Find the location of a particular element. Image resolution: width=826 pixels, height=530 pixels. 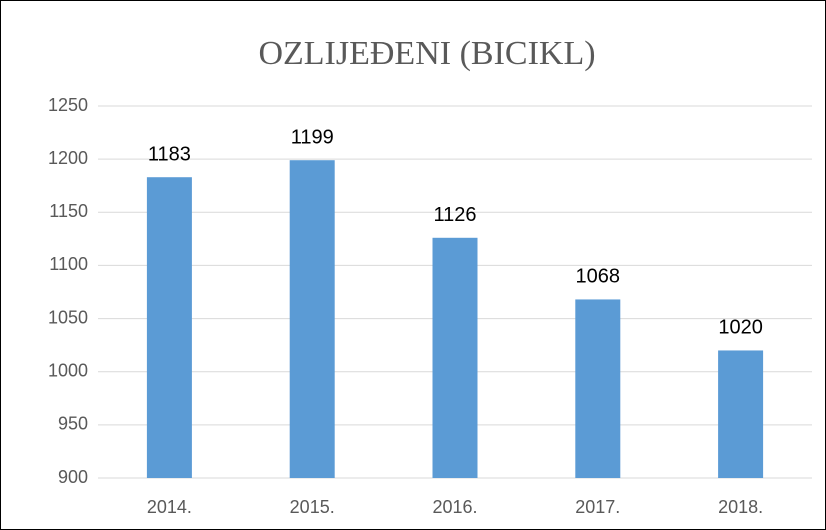

x-tick-label: 2016. is located at coordinates (454, 507).